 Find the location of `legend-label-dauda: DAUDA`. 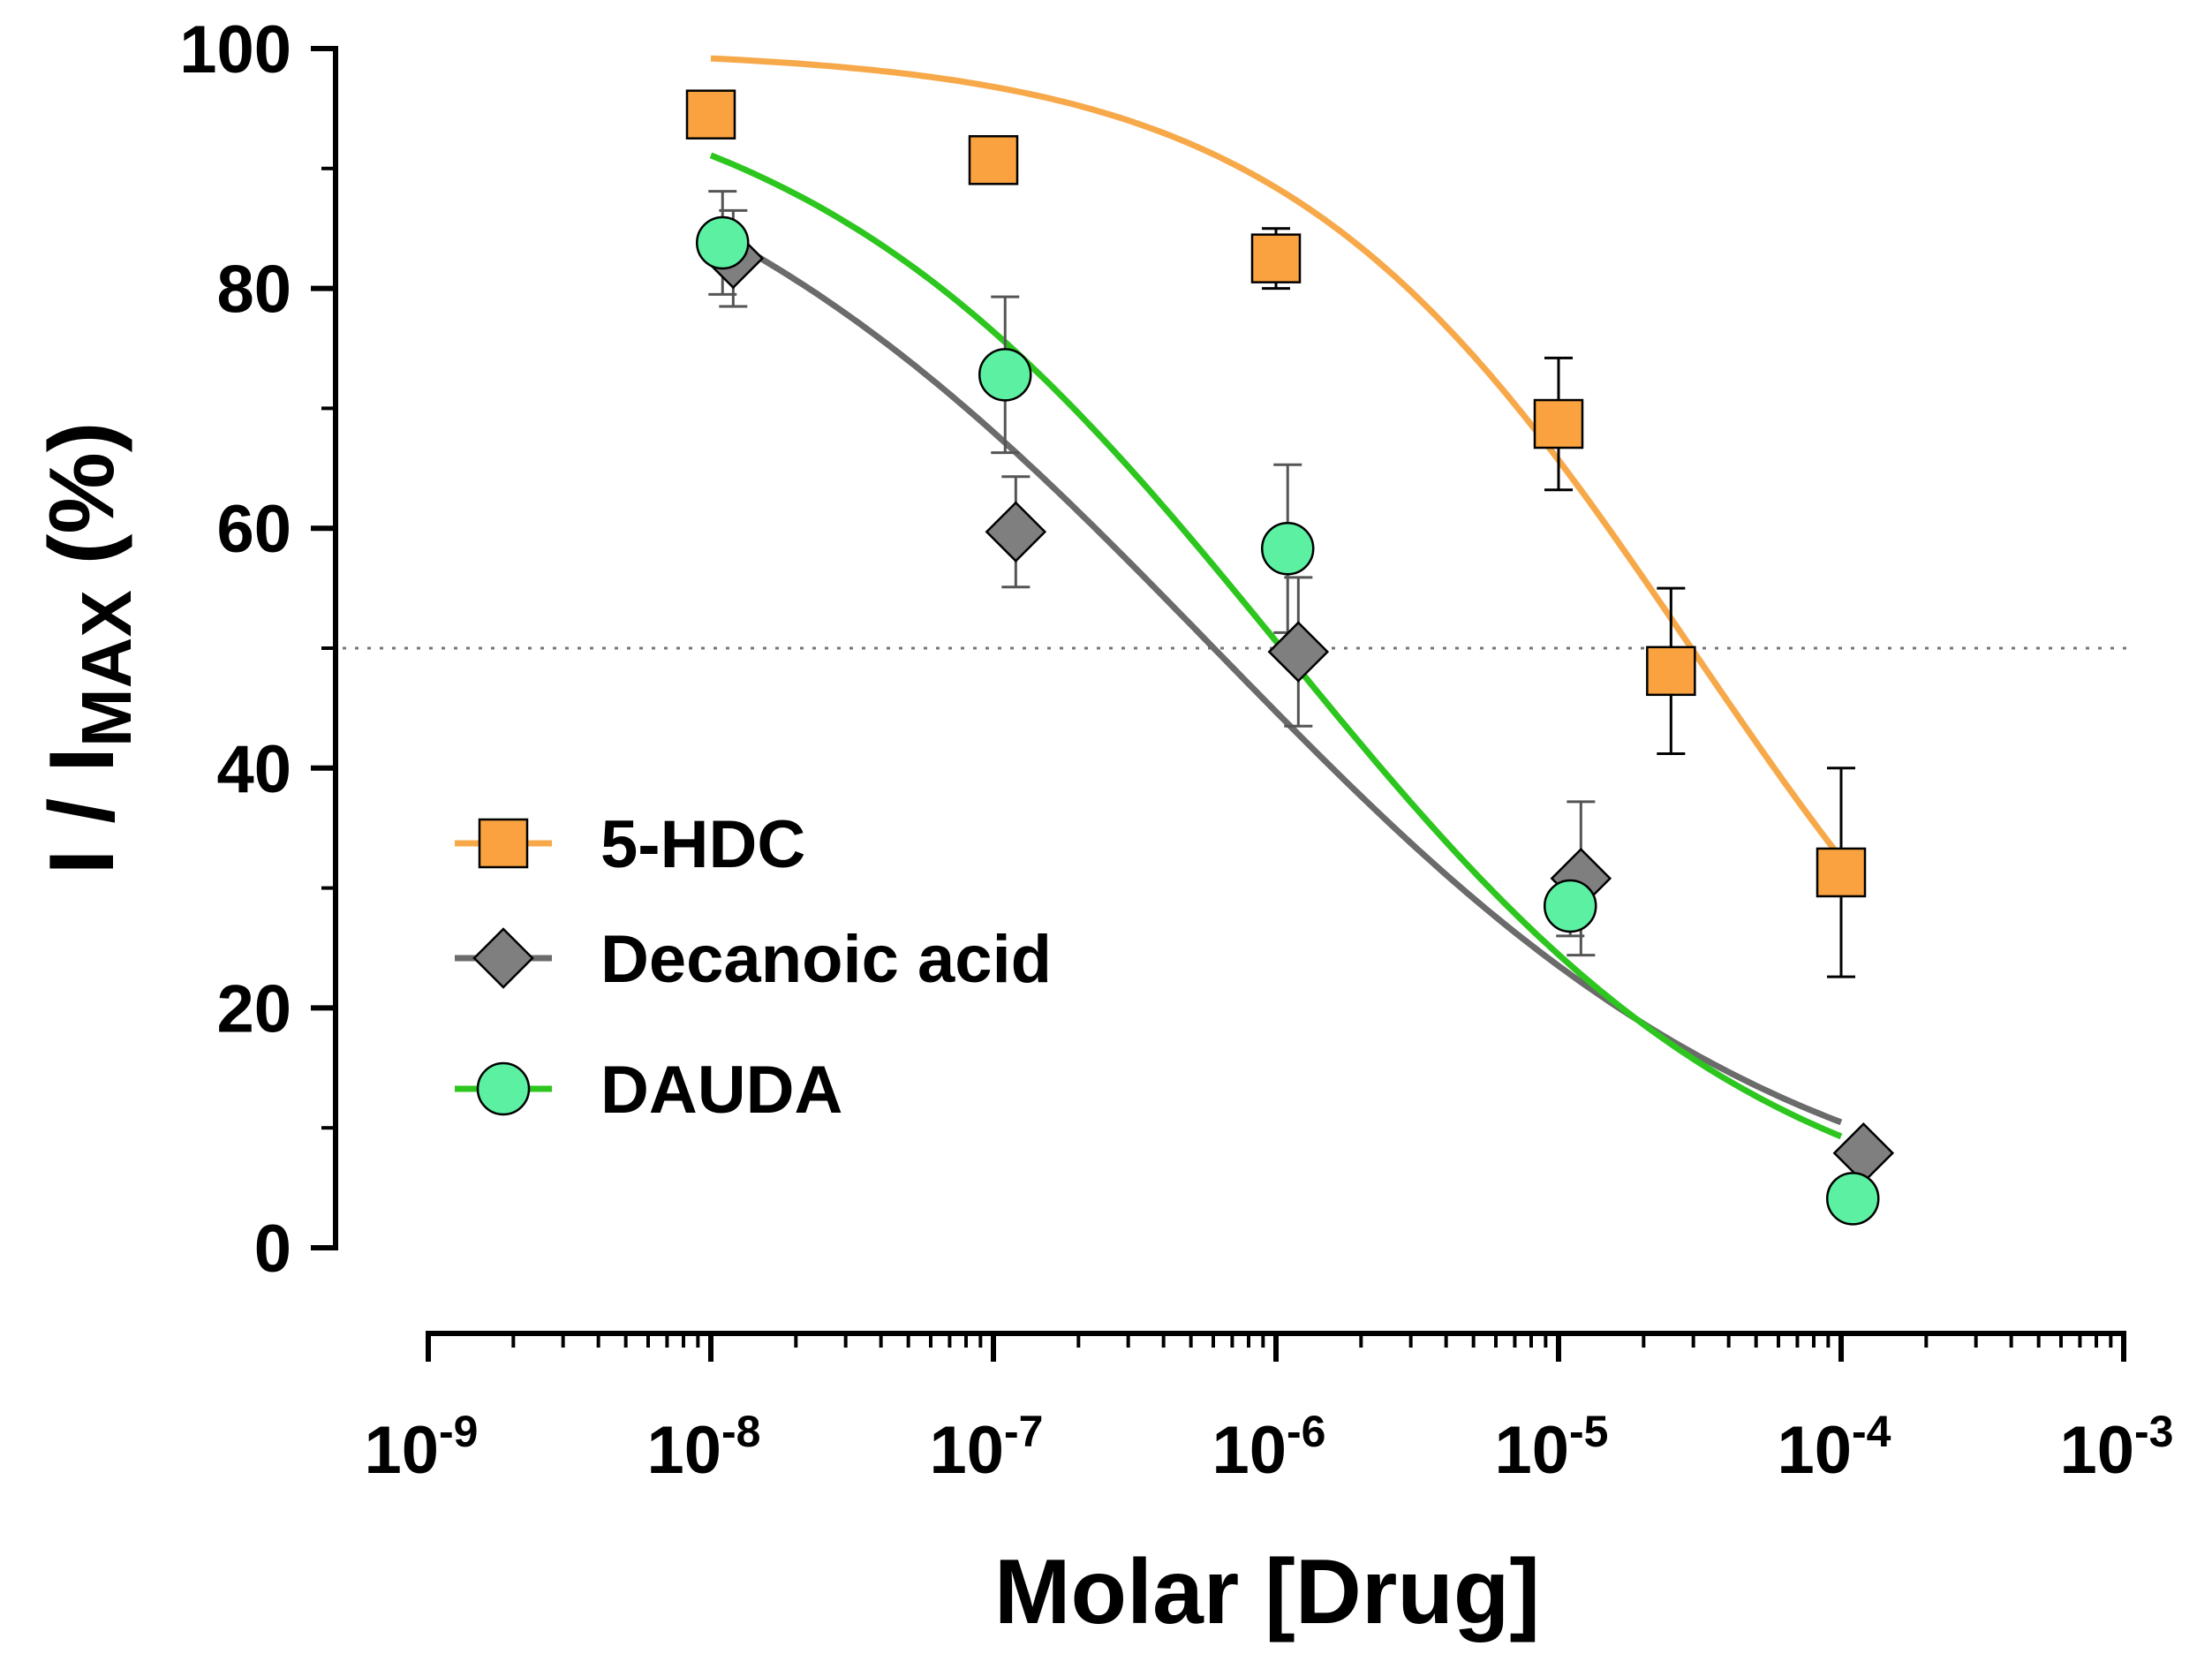

legend-label-dauda: DAUDA is located at coordinates (721, 1090).